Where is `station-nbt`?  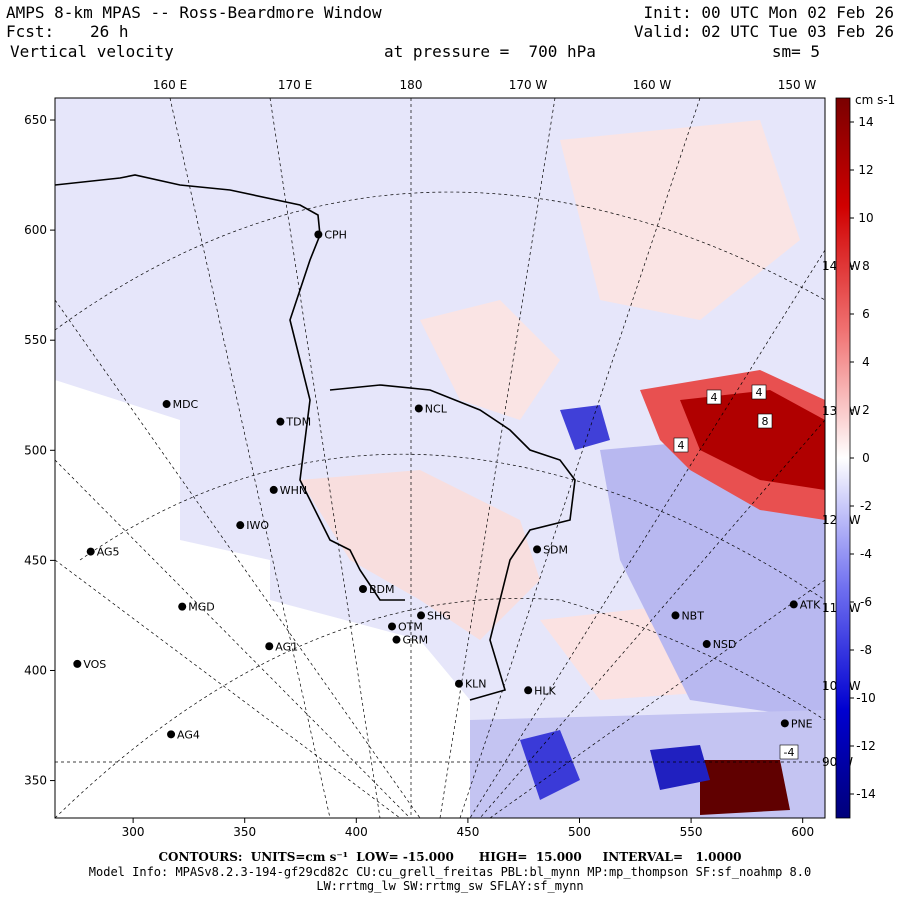
station-nbt is located at coordinates (675, 615).